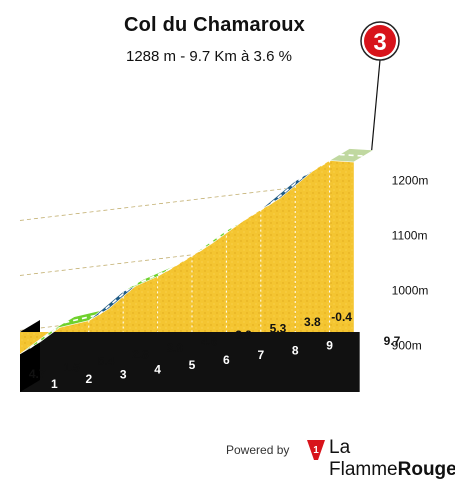 Image resolution: width=455 pixels, height=481 pixels. Describe the element at coordinates (214, 25) in the screenshot. I see `page-title: Col du Chamaroux` at that location.